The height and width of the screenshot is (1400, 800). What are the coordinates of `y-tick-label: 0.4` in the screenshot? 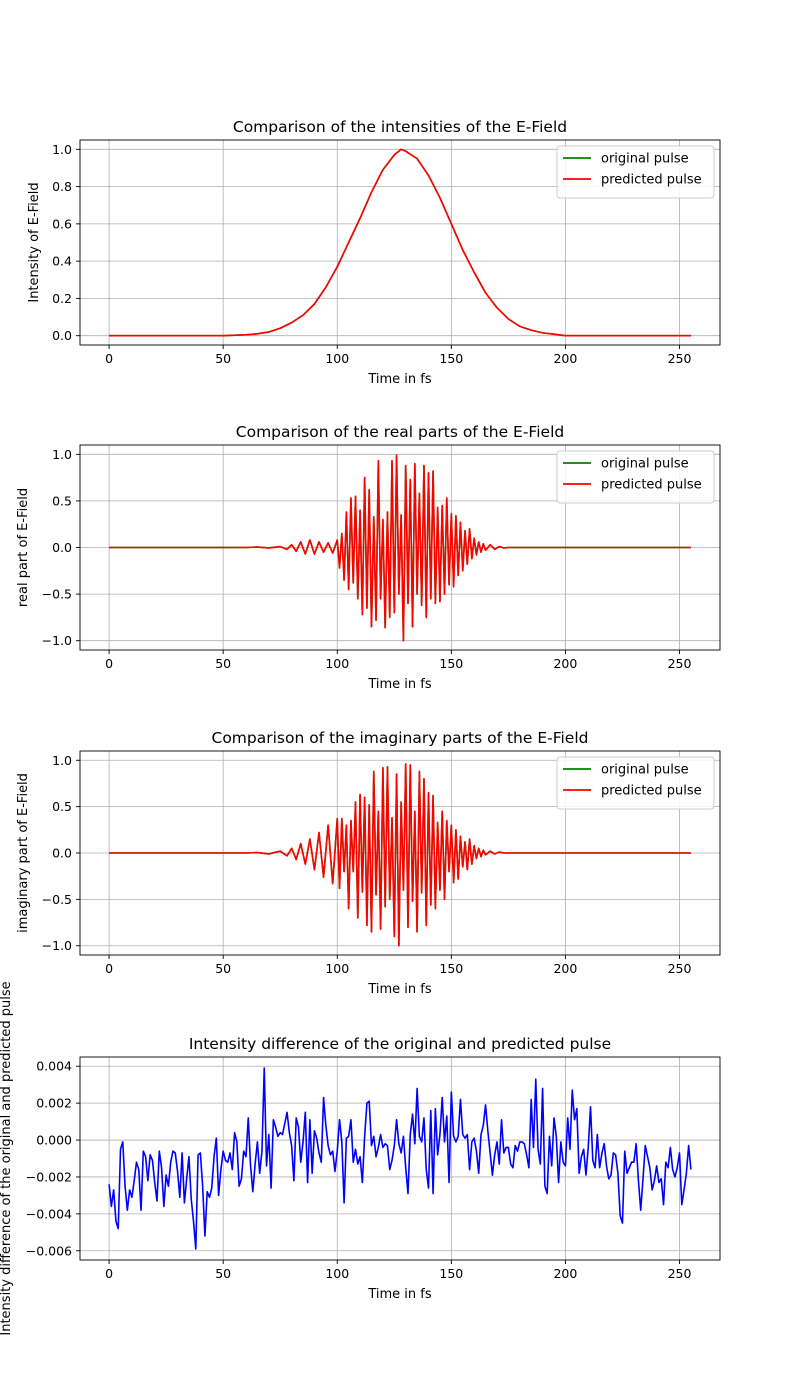 It's located at (62, 261).